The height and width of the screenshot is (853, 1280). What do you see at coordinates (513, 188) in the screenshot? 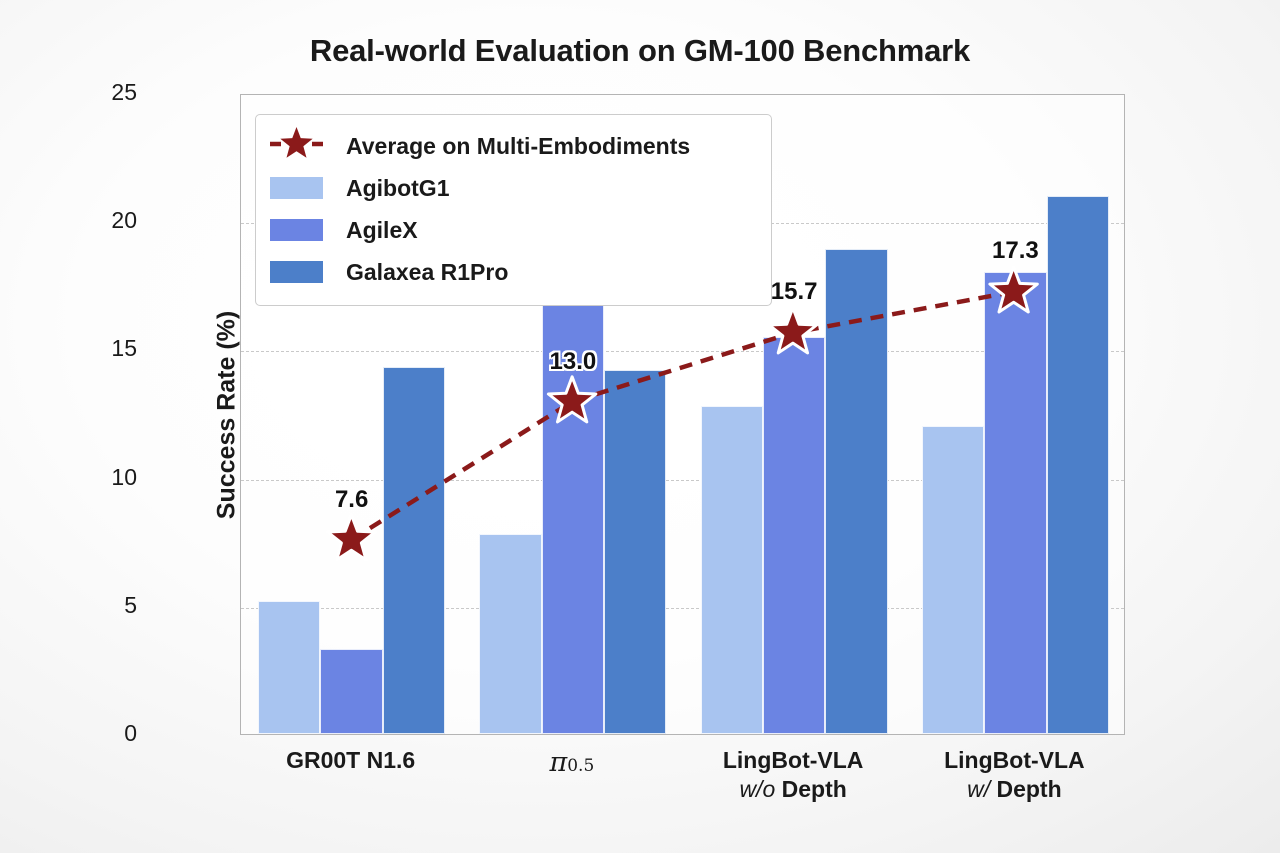
I see `legend-item: AgibotG1` at bounding box center [513, 188].